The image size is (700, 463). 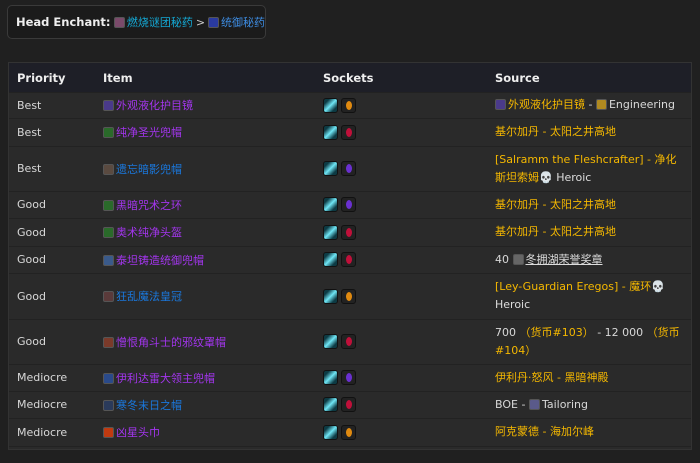 I want to click on item-link: 外观液化护目镜, so click(x=148, y=105).